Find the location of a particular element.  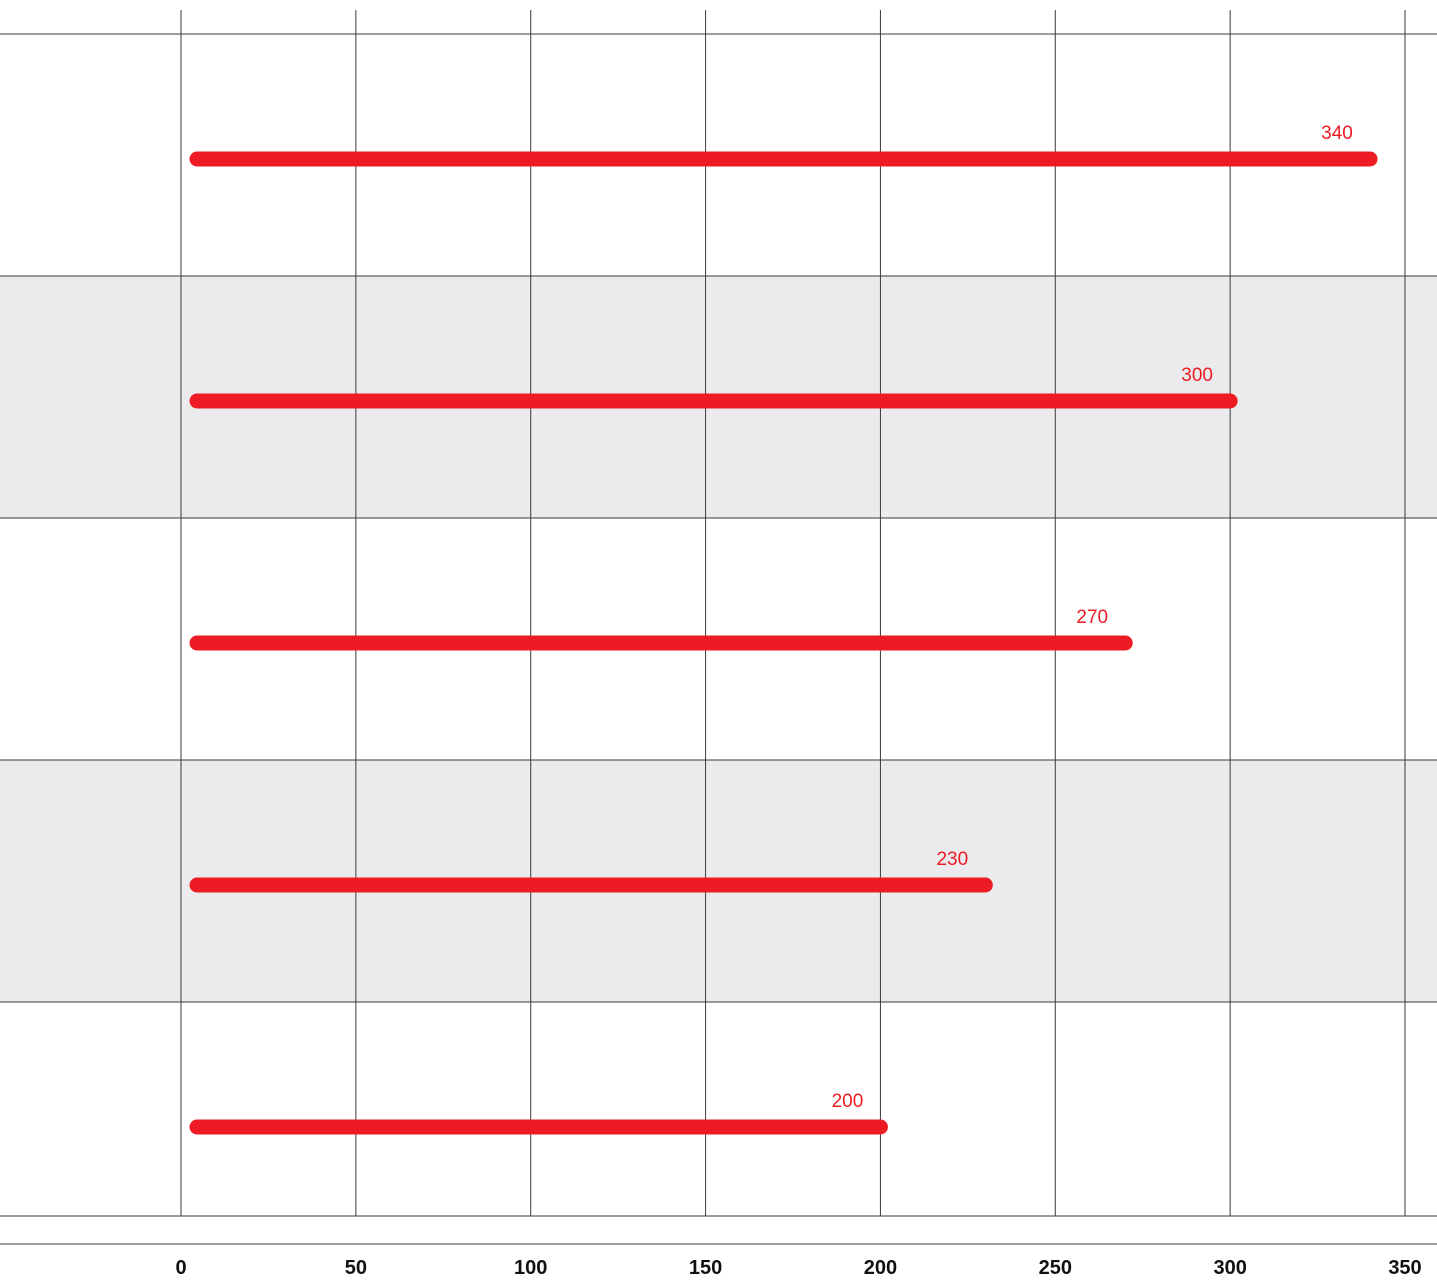

x-tick-label: 50 is located at coordinates (356, 1268).